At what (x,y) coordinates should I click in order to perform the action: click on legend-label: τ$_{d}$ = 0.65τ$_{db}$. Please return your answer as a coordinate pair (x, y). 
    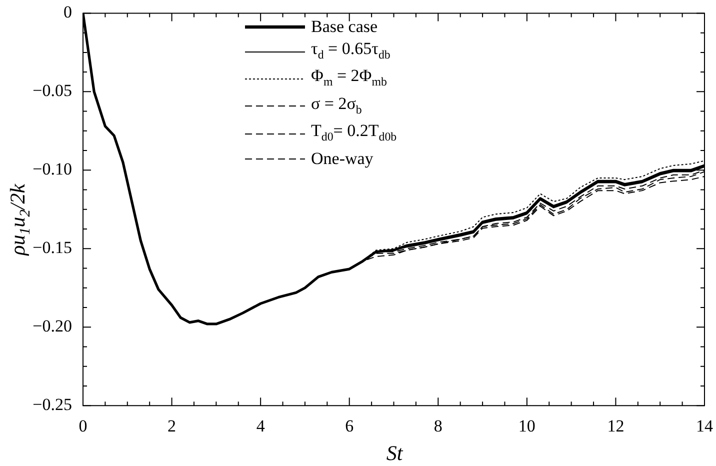
    Looking at the image, I should click on (350, 51).